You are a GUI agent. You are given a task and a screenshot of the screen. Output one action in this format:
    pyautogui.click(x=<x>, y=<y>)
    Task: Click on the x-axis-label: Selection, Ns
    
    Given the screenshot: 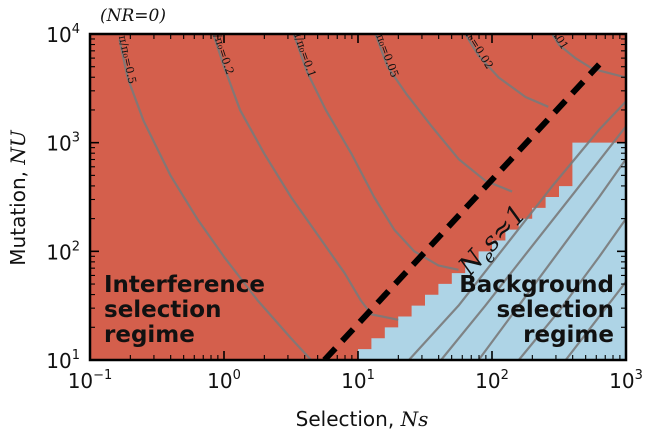 What is the action you would take?
    pyautogui.click(x=362, y=419)
    